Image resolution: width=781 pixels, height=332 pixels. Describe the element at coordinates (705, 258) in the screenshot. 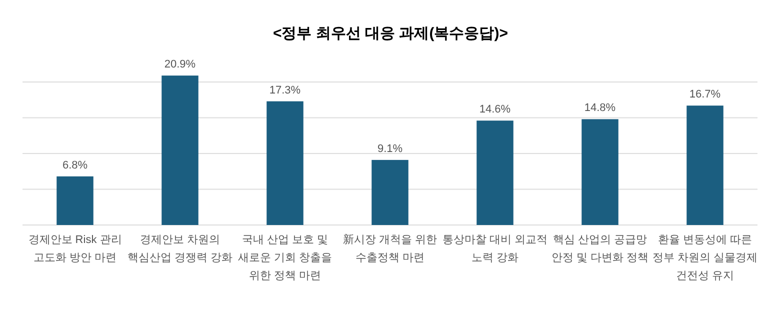

I see `x-tick-label: 환율 변동성에 따른 정부 차원의 실물경제 건전성 유지` at that location.